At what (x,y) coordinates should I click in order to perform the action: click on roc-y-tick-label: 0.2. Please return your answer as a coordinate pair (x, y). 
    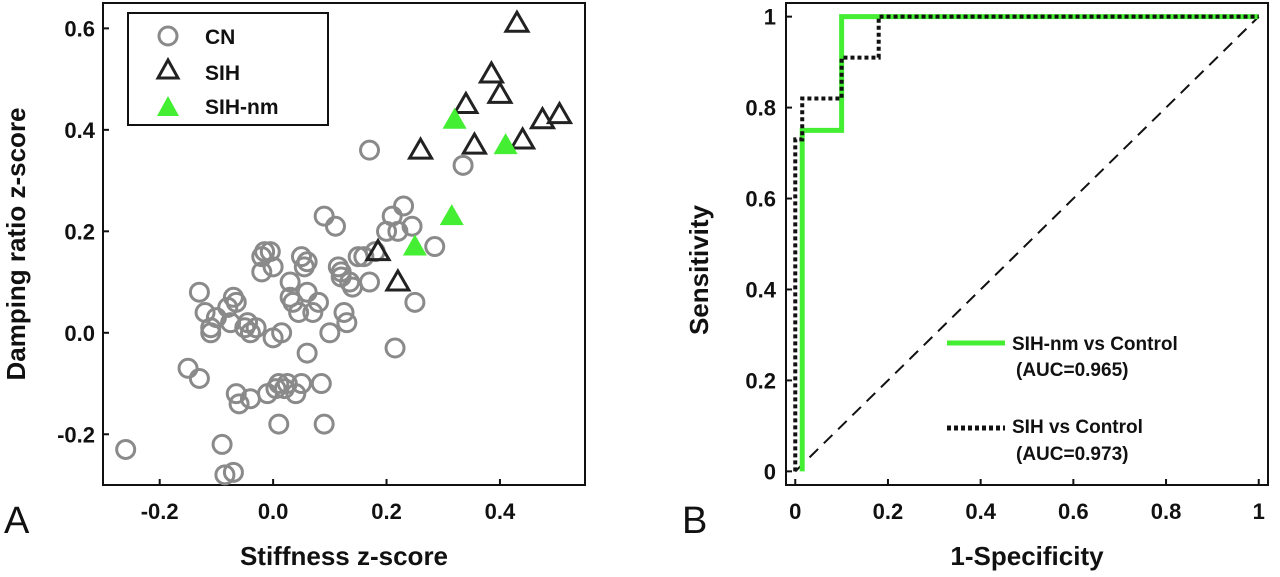
    Looking at the image, I should click on (760, 380).